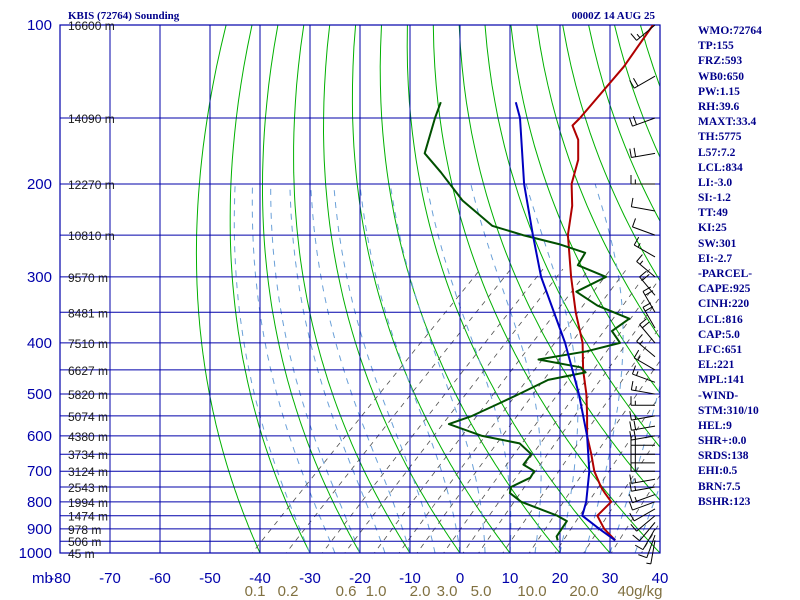  I want to click on index-item: CAPE:925, so click(724, 289).